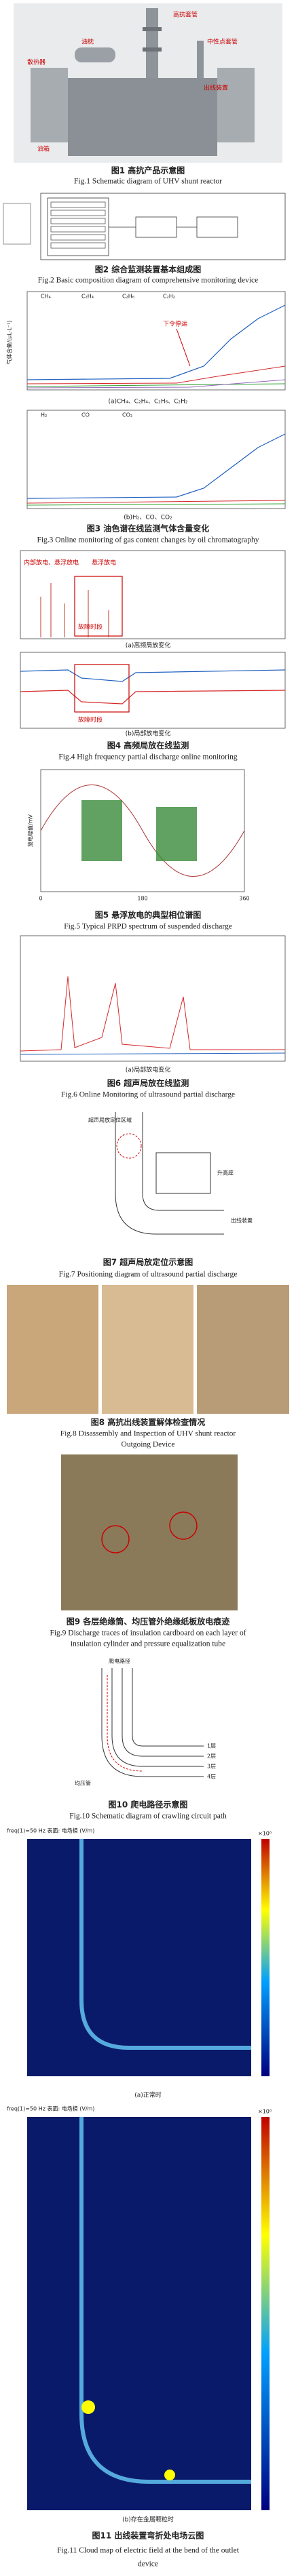  What do you see at coordinates (169, 297) in the screenshot?
I see `legend-entry: C₂H₂` at bounding box center [169, 297].